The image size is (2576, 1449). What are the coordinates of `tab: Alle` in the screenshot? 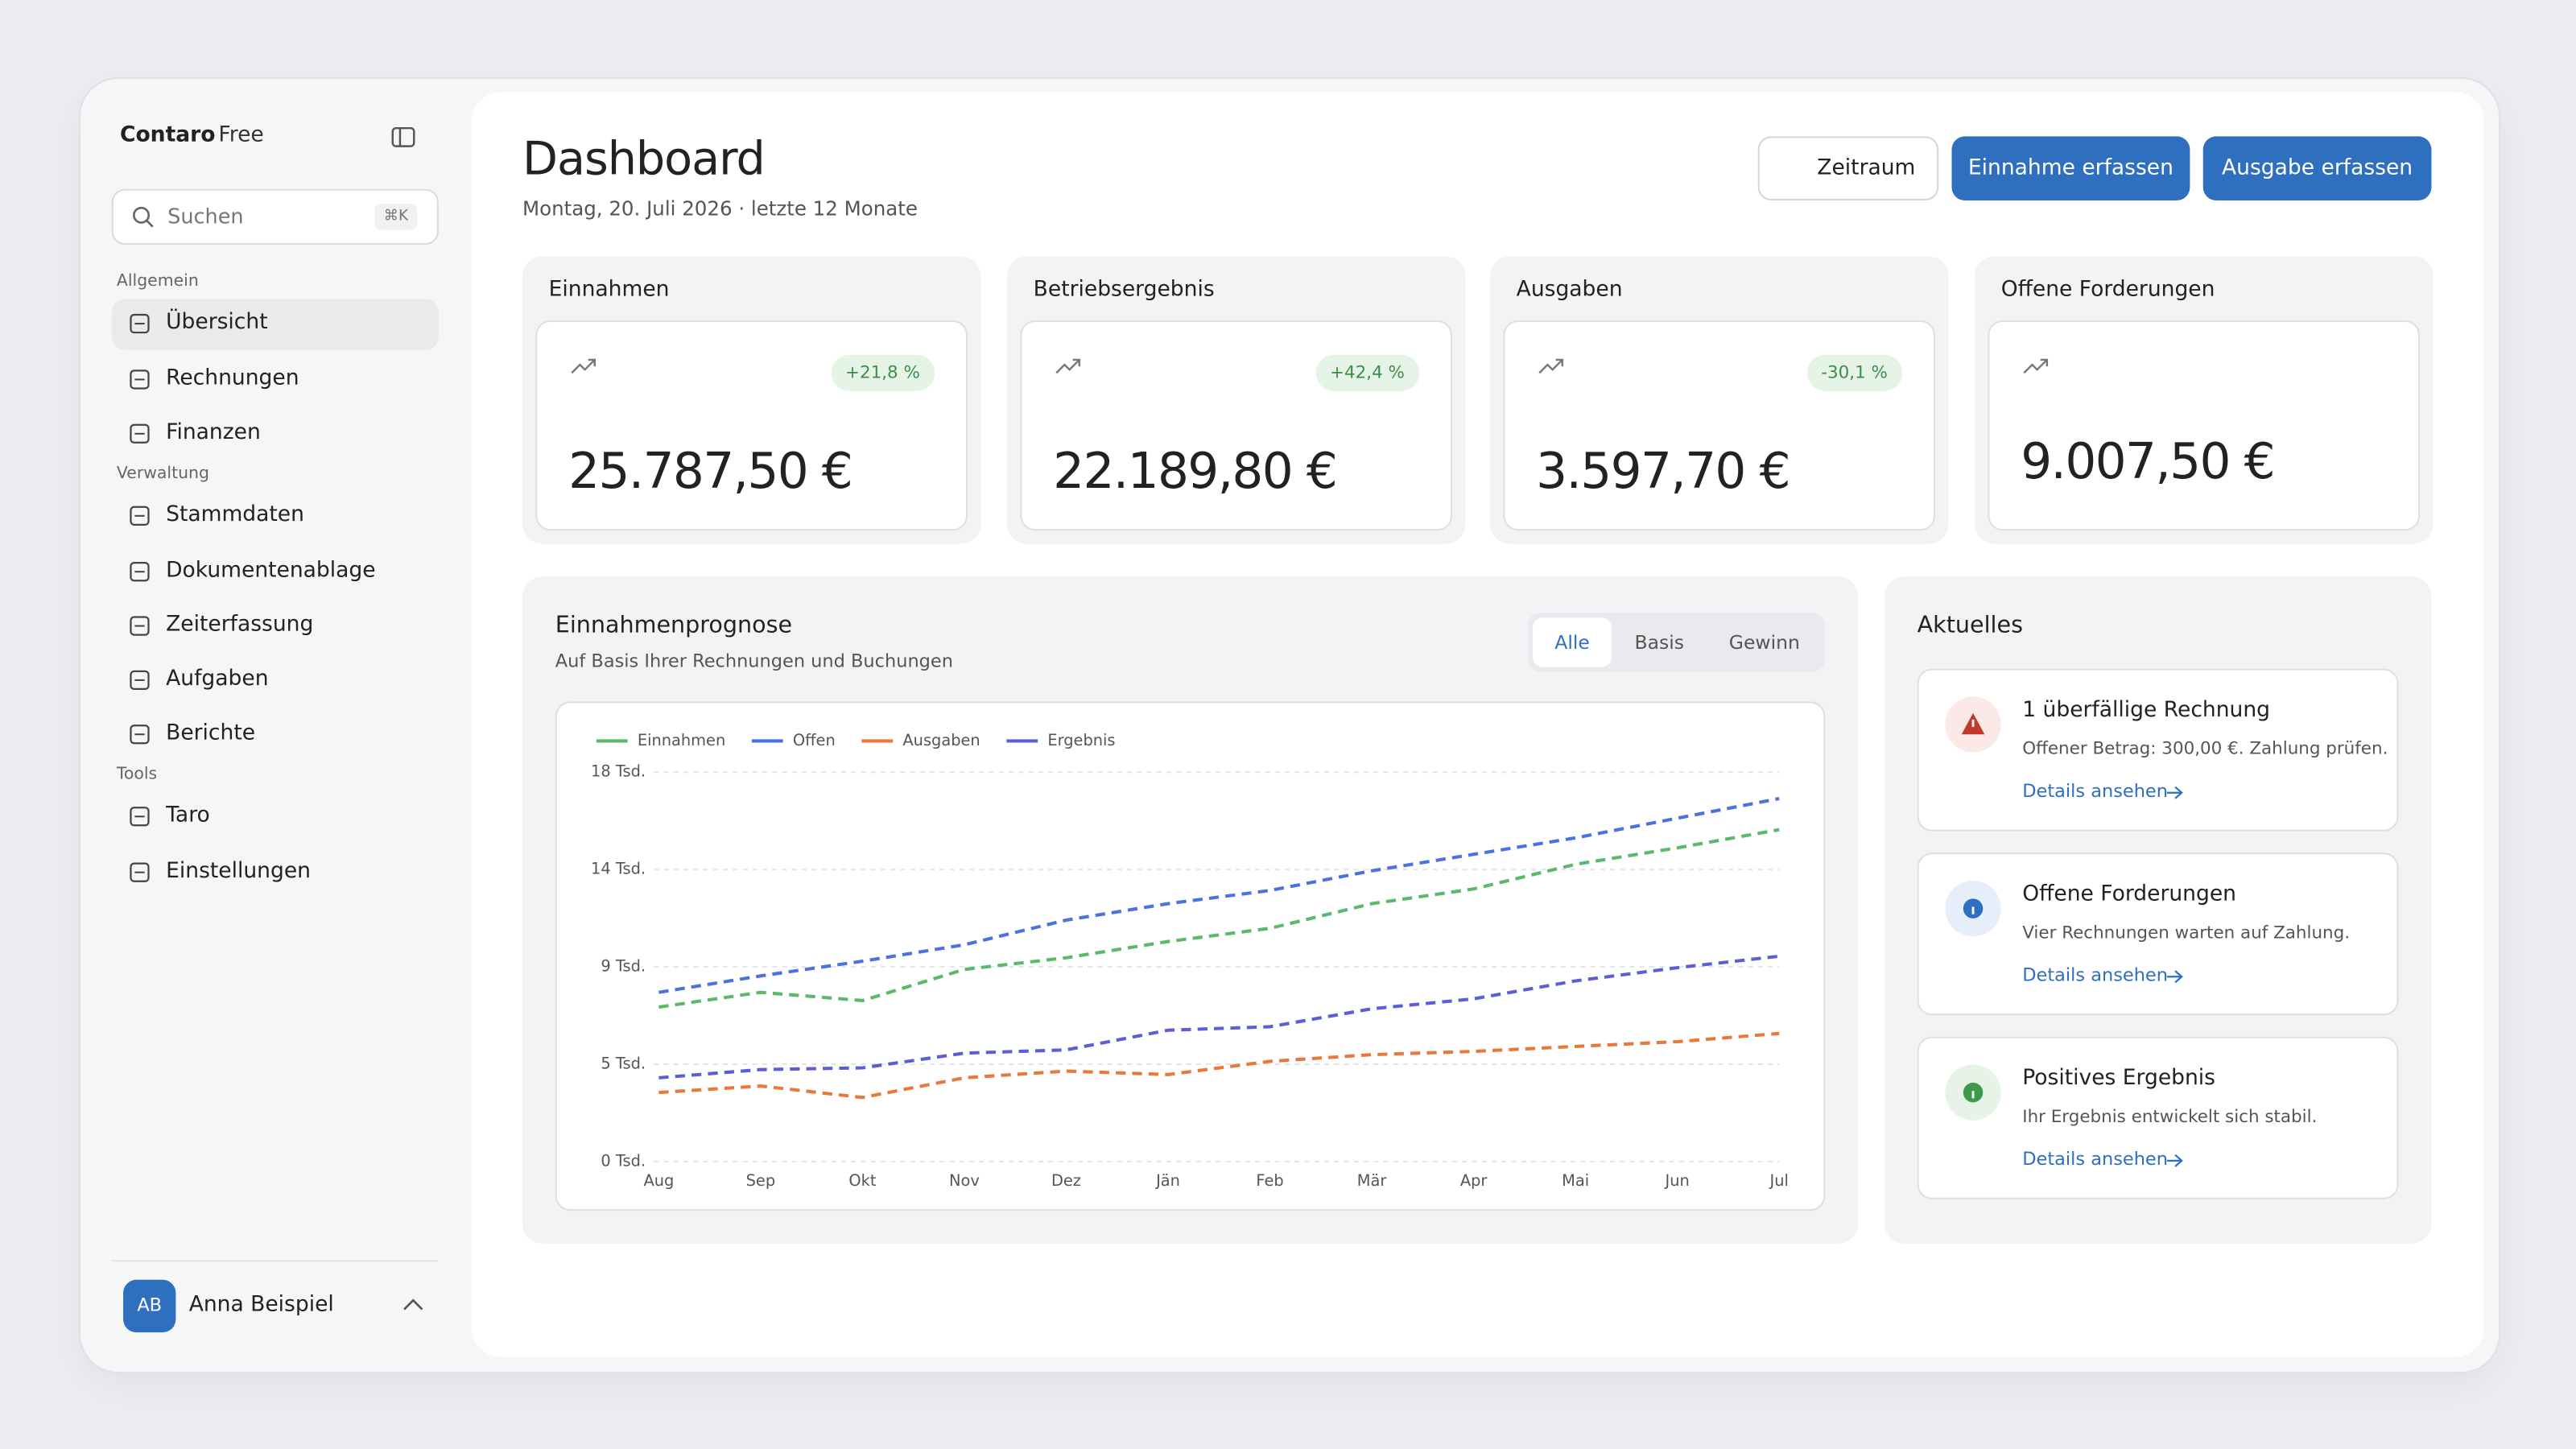 It's located at (1572, 642).